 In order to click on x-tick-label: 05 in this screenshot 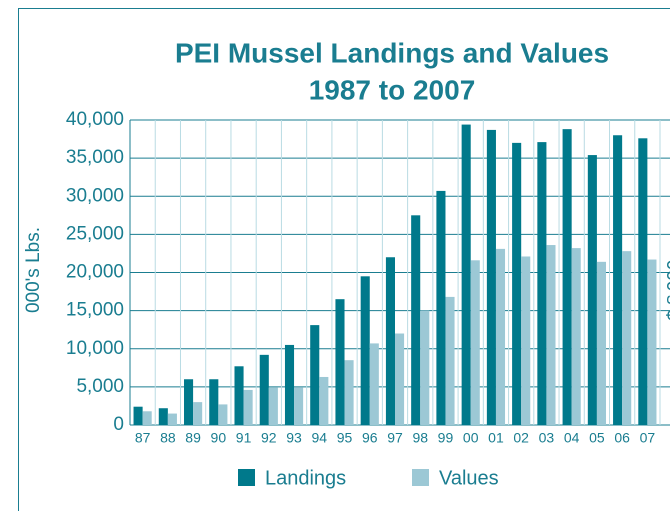, I will do `click(597, 438)`.